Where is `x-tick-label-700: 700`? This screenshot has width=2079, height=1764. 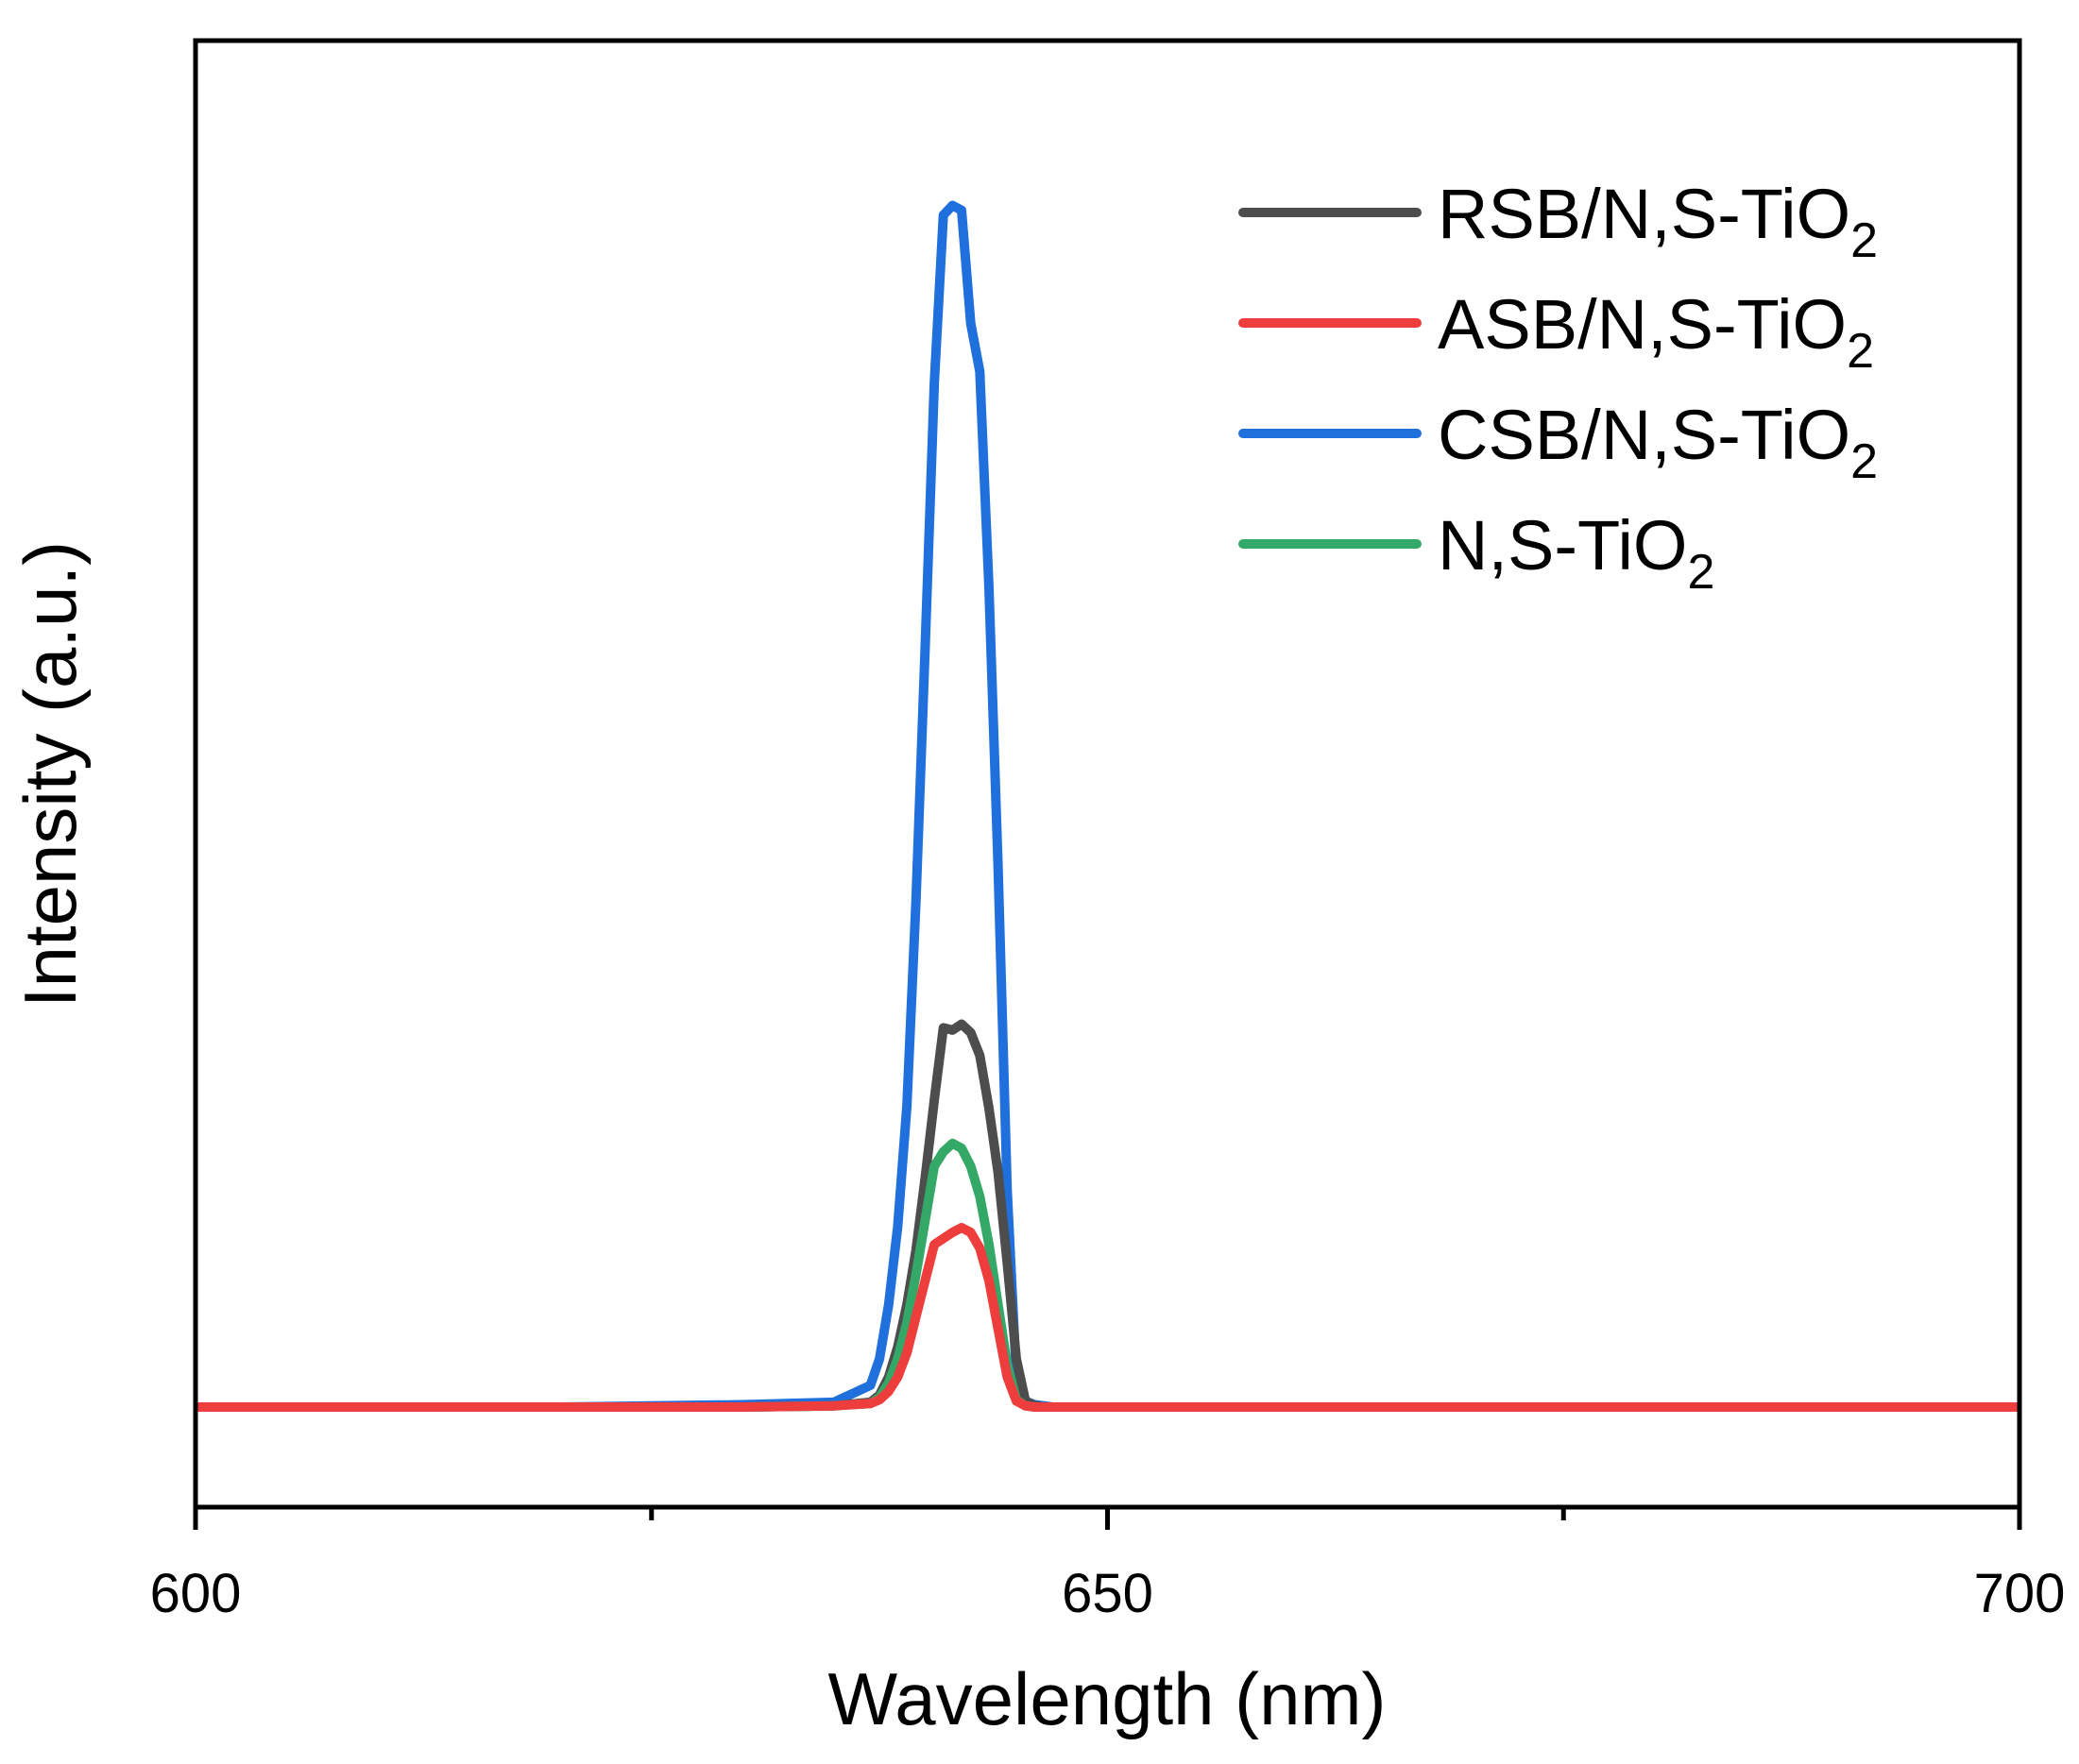 x-tick-label-700: 700 is located at coordinates (2020, 1593).